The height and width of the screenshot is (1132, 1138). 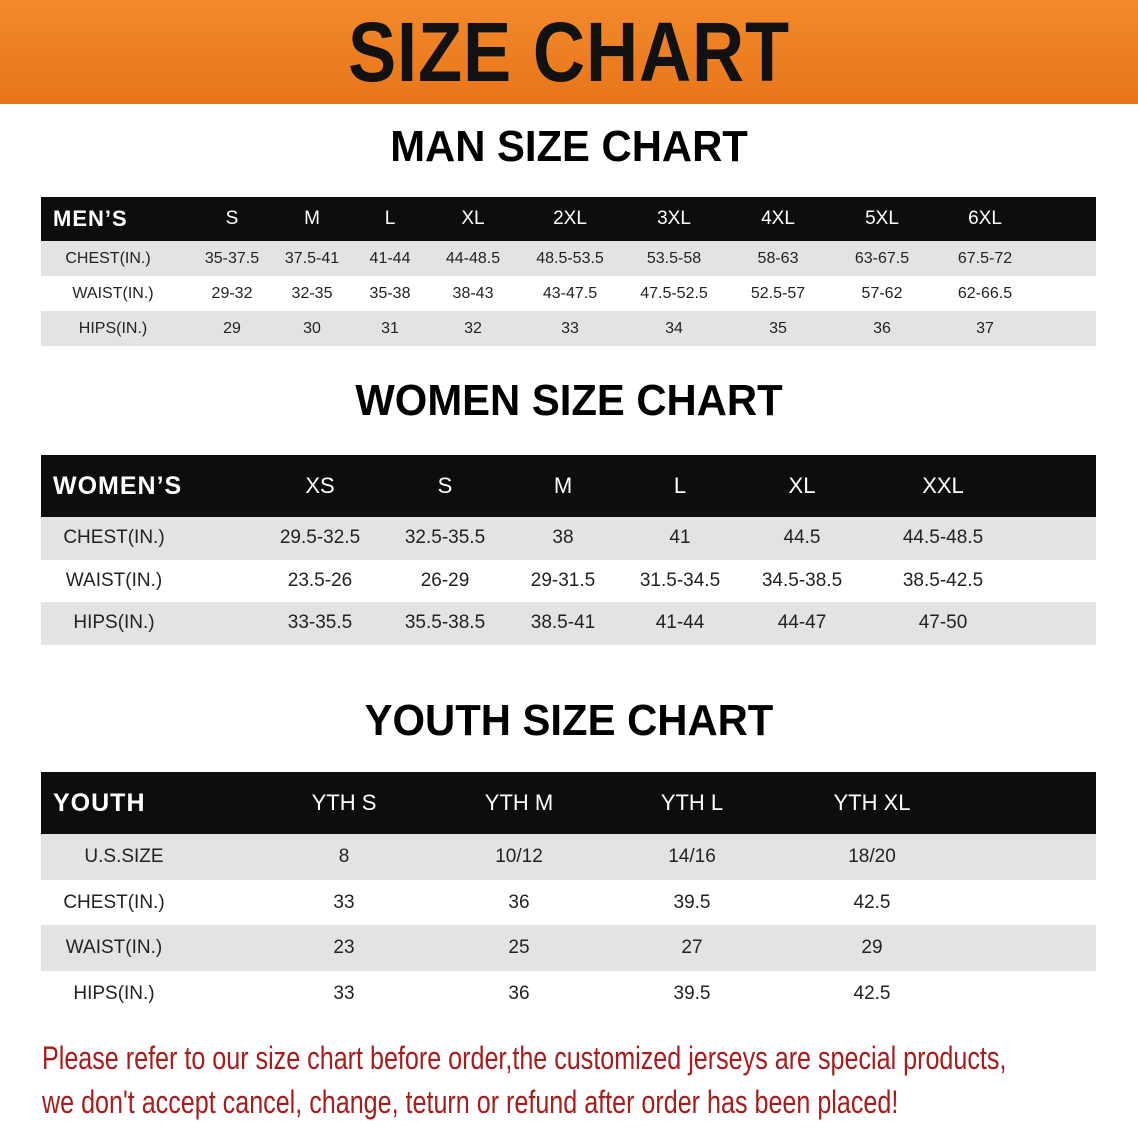 What do you see at coordinates (390, 293) in the screenshot?
I see `measurement-cell: 35-38` at bounding box center [390, 293].